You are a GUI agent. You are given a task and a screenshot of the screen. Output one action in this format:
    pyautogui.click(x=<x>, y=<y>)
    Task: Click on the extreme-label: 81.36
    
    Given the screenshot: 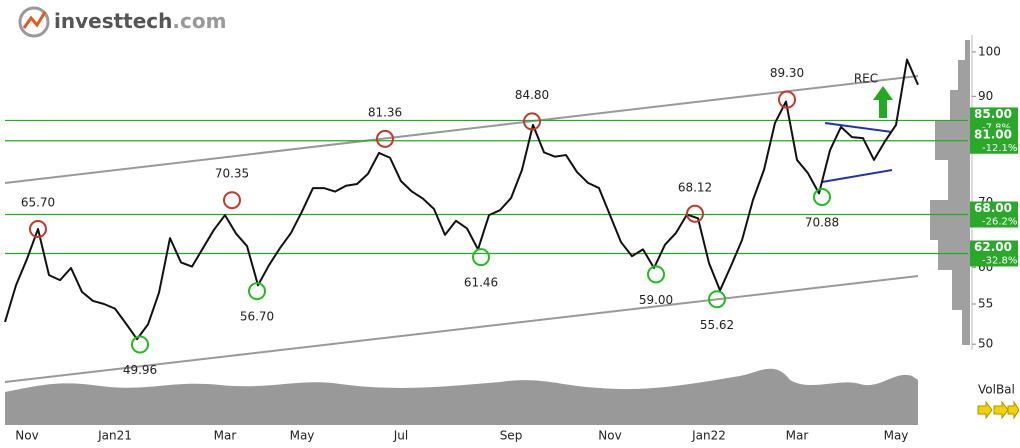 What is the action you would take?
    pyautogui.click(x=385, y=112)
    